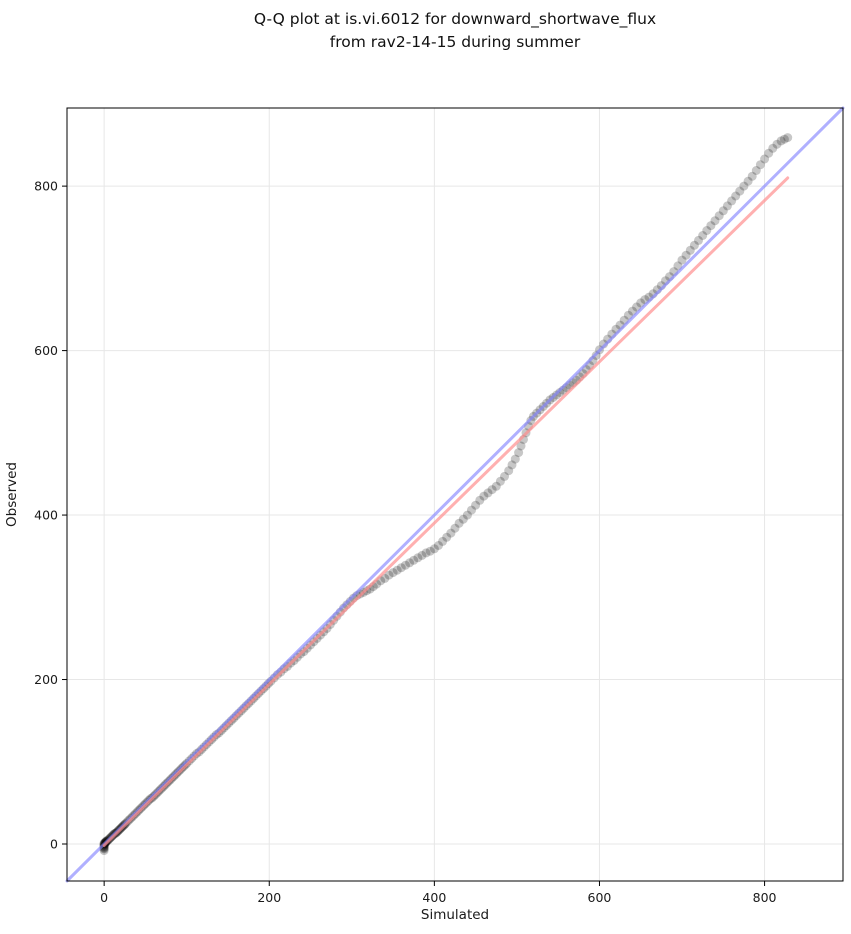 The height and width of the screenshot is (934, 851). Describe the element at coordinates (46, 186) in the screenshot. I see `y-tick-label: 800` at that location.